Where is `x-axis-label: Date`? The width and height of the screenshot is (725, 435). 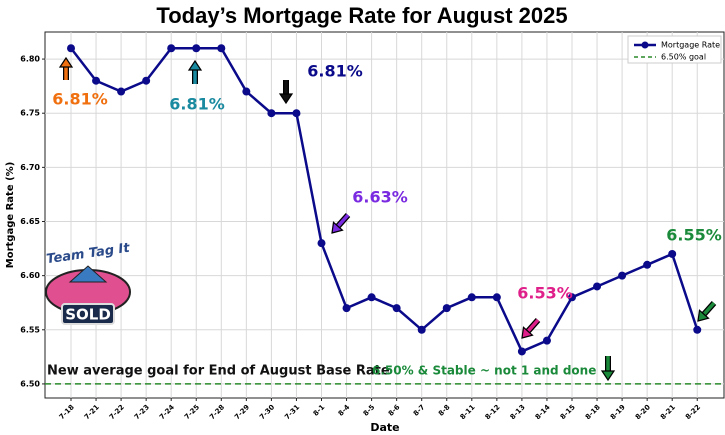
x-axis-label: Date is located at coordinates (384, 427).